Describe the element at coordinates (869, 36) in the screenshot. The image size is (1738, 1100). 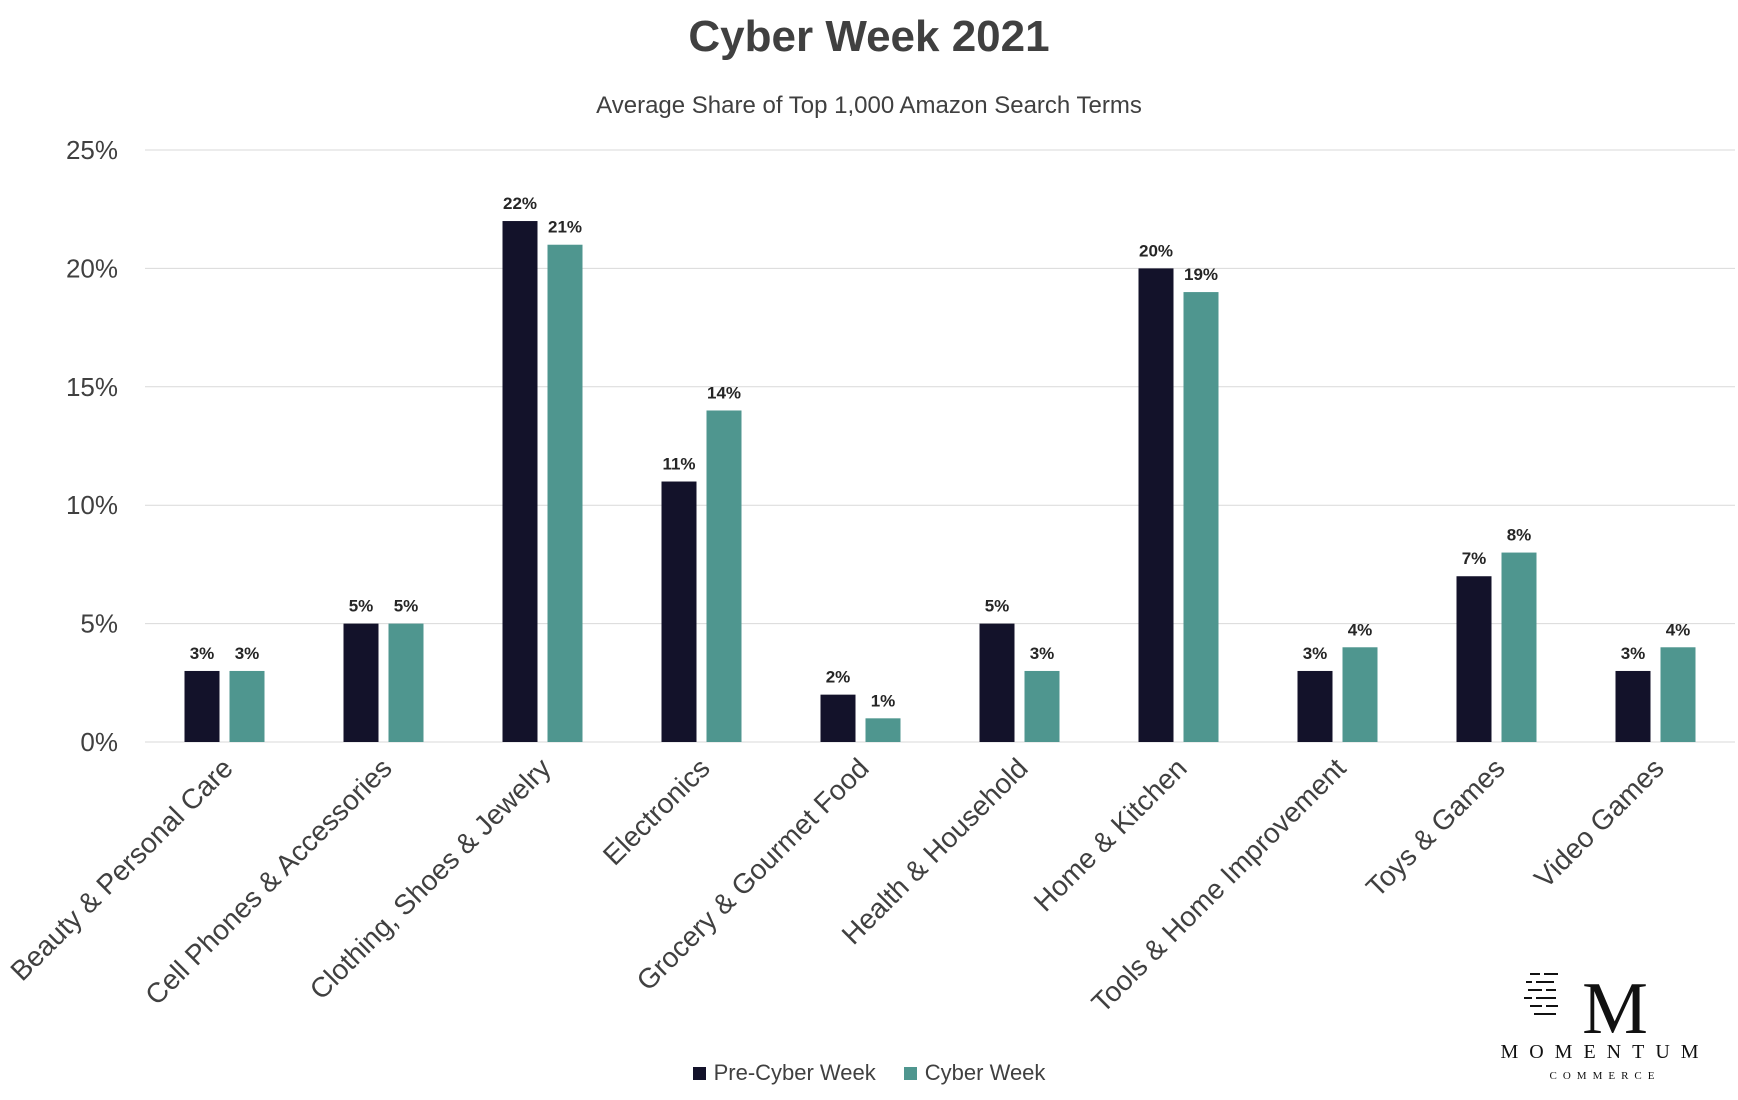
I see `chart-title: Cyber Week 2021` at that location.